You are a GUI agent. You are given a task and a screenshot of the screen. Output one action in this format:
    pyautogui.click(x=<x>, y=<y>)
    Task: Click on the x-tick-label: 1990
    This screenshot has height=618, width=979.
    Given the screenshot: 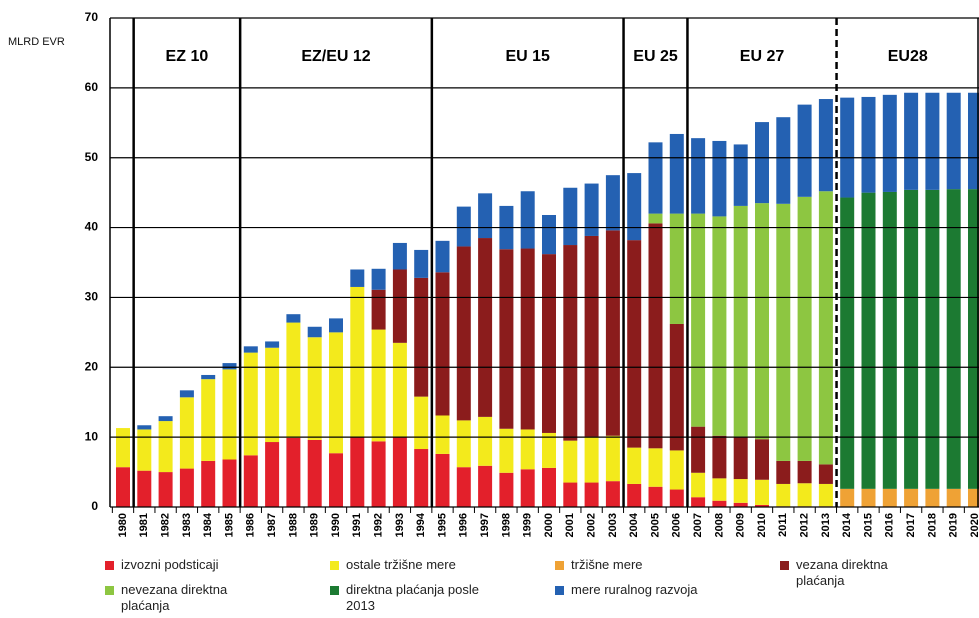 What is the action you would take?
    pyautogui.click(x=336, y=525)
    